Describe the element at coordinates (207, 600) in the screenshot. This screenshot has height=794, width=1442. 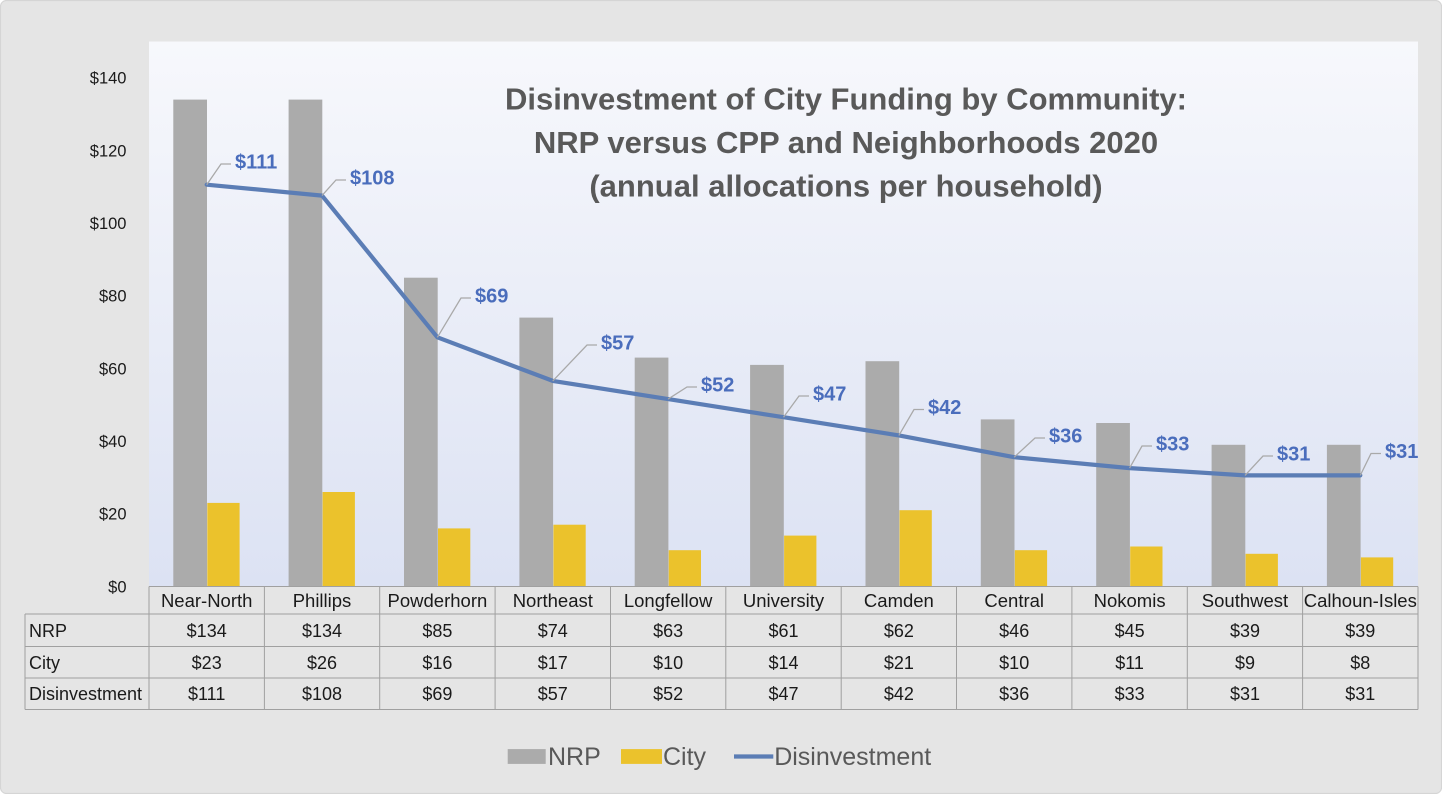
I see `svg-text: Near-North` at that location.